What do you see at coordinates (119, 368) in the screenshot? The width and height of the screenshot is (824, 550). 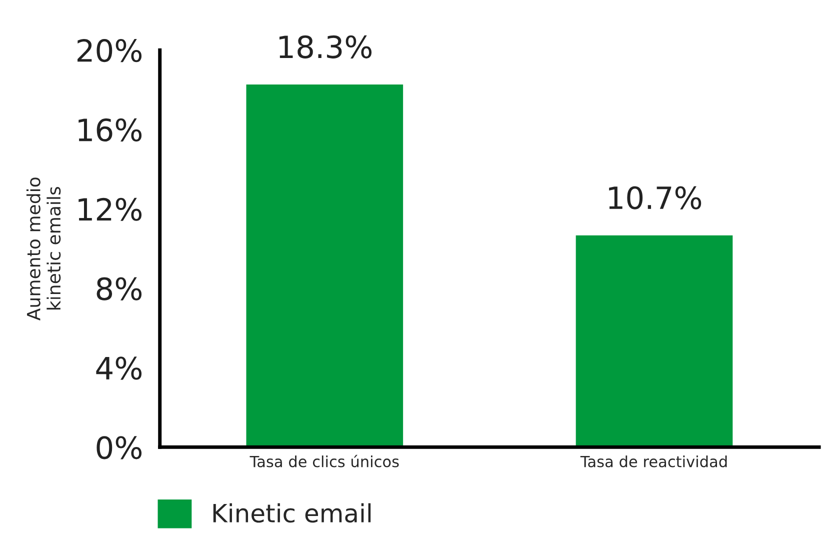 I see `y-tick-label: 4%` at bounding box center [119, 368].